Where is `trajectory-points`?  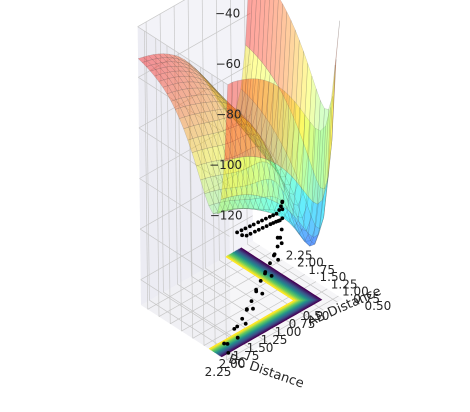 trajectory-points is located at coordinates (253, 277).